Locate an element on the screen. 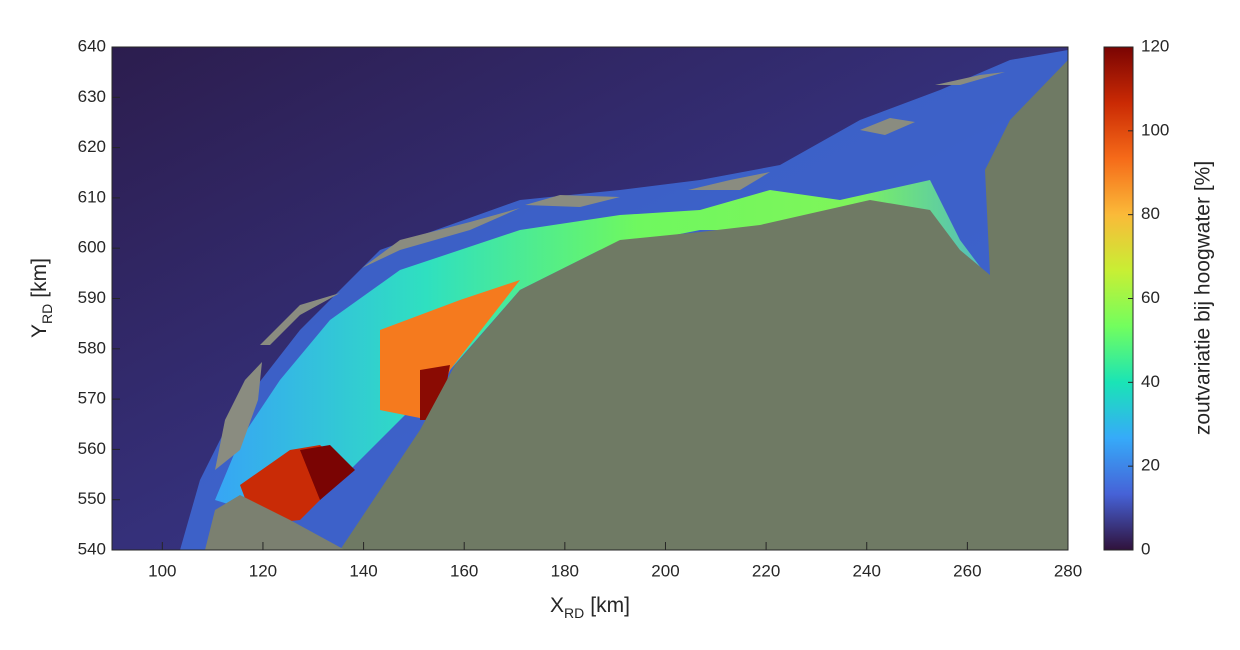  colorbar-tick-label: 60 is located at coordinates (1150, 297).